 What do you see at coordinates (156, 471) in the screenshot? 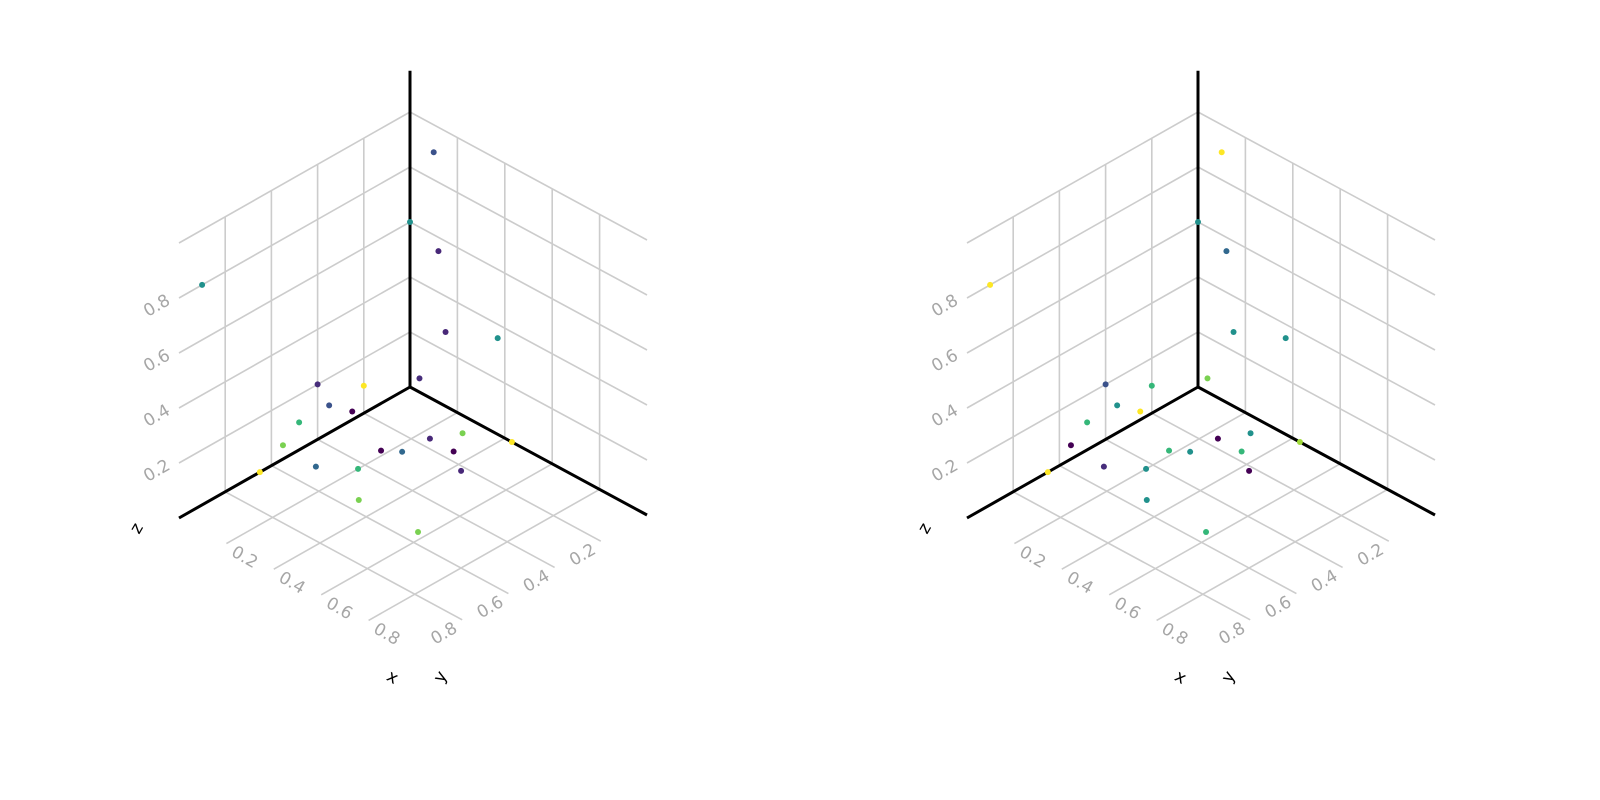
I see `z-tick-label: 0.2` at bounding box center [156, 471].